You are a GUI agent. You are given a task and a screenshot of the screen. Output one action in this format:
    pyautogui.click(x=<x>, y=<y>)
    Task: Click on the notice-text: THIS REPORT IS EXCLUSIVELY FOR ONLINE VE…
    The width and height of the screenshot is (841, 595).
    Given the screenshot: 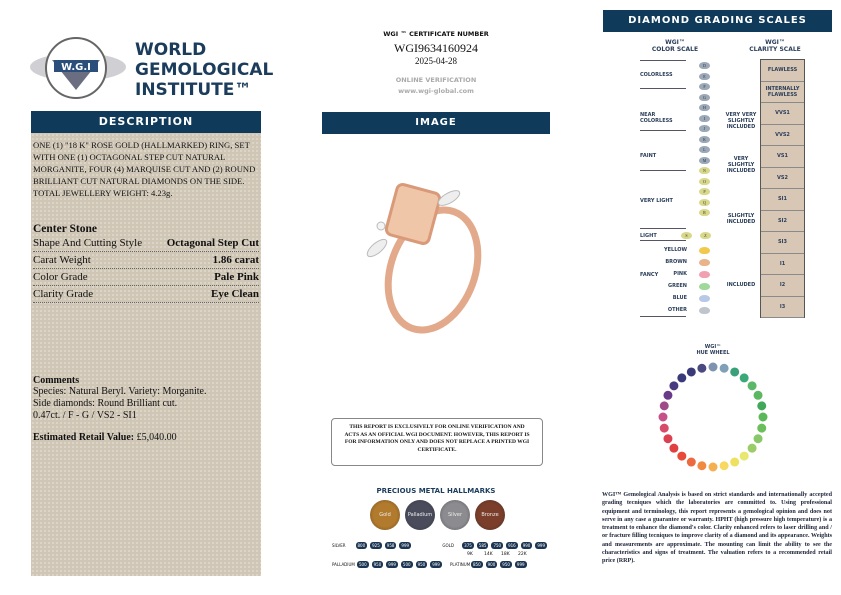 What is the action you would take?
    pyautogui.click(x=437, y=438)
    